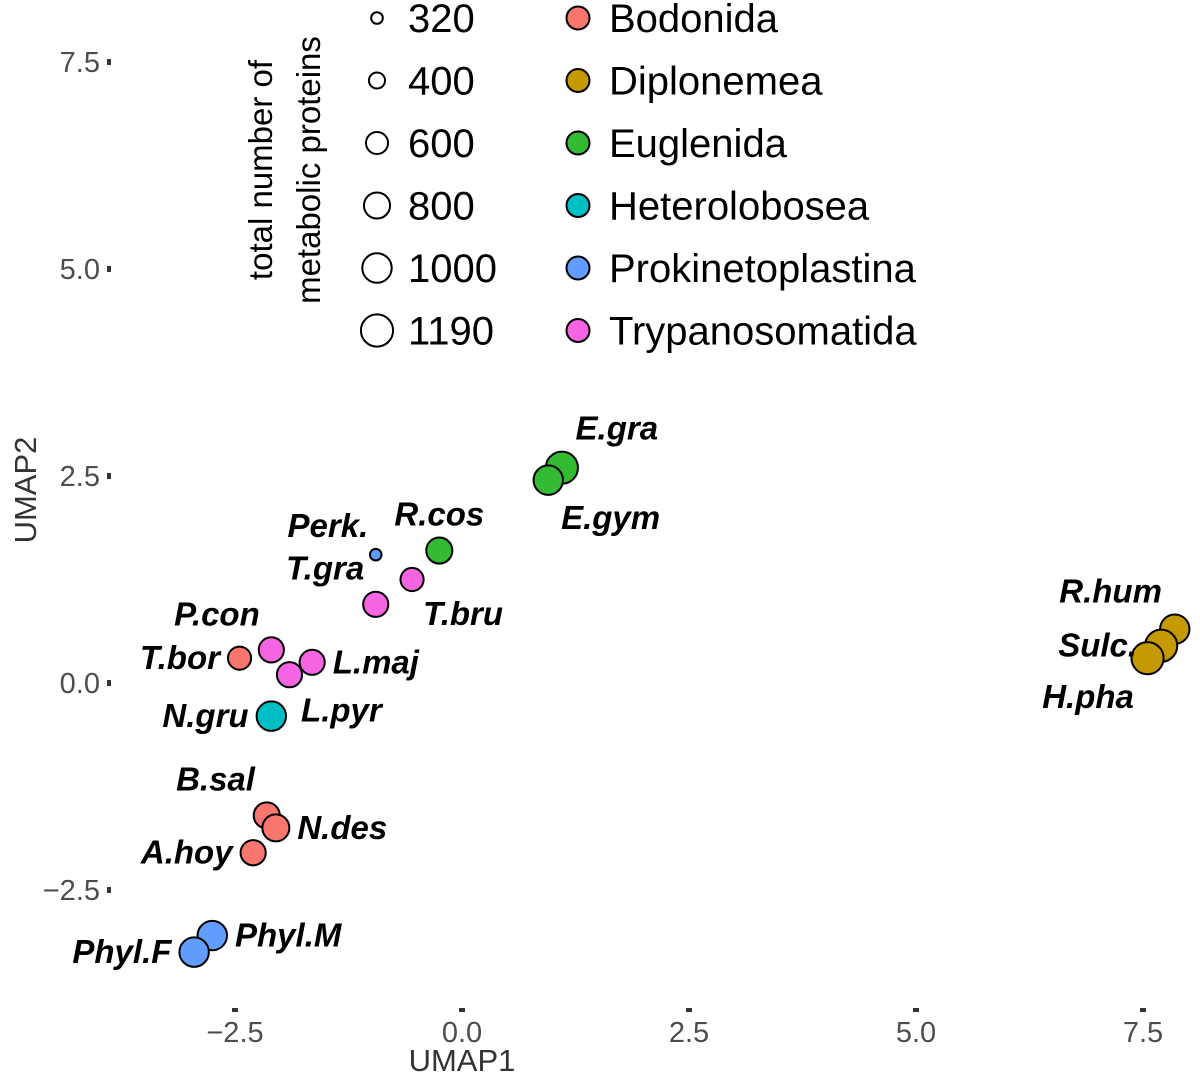 This screenshot has width=1200, height=1077. What do you see at coordinates (452, 269) in the screenshot?
I see `size-legend-label: 1000` at bounding box center [452, 269].